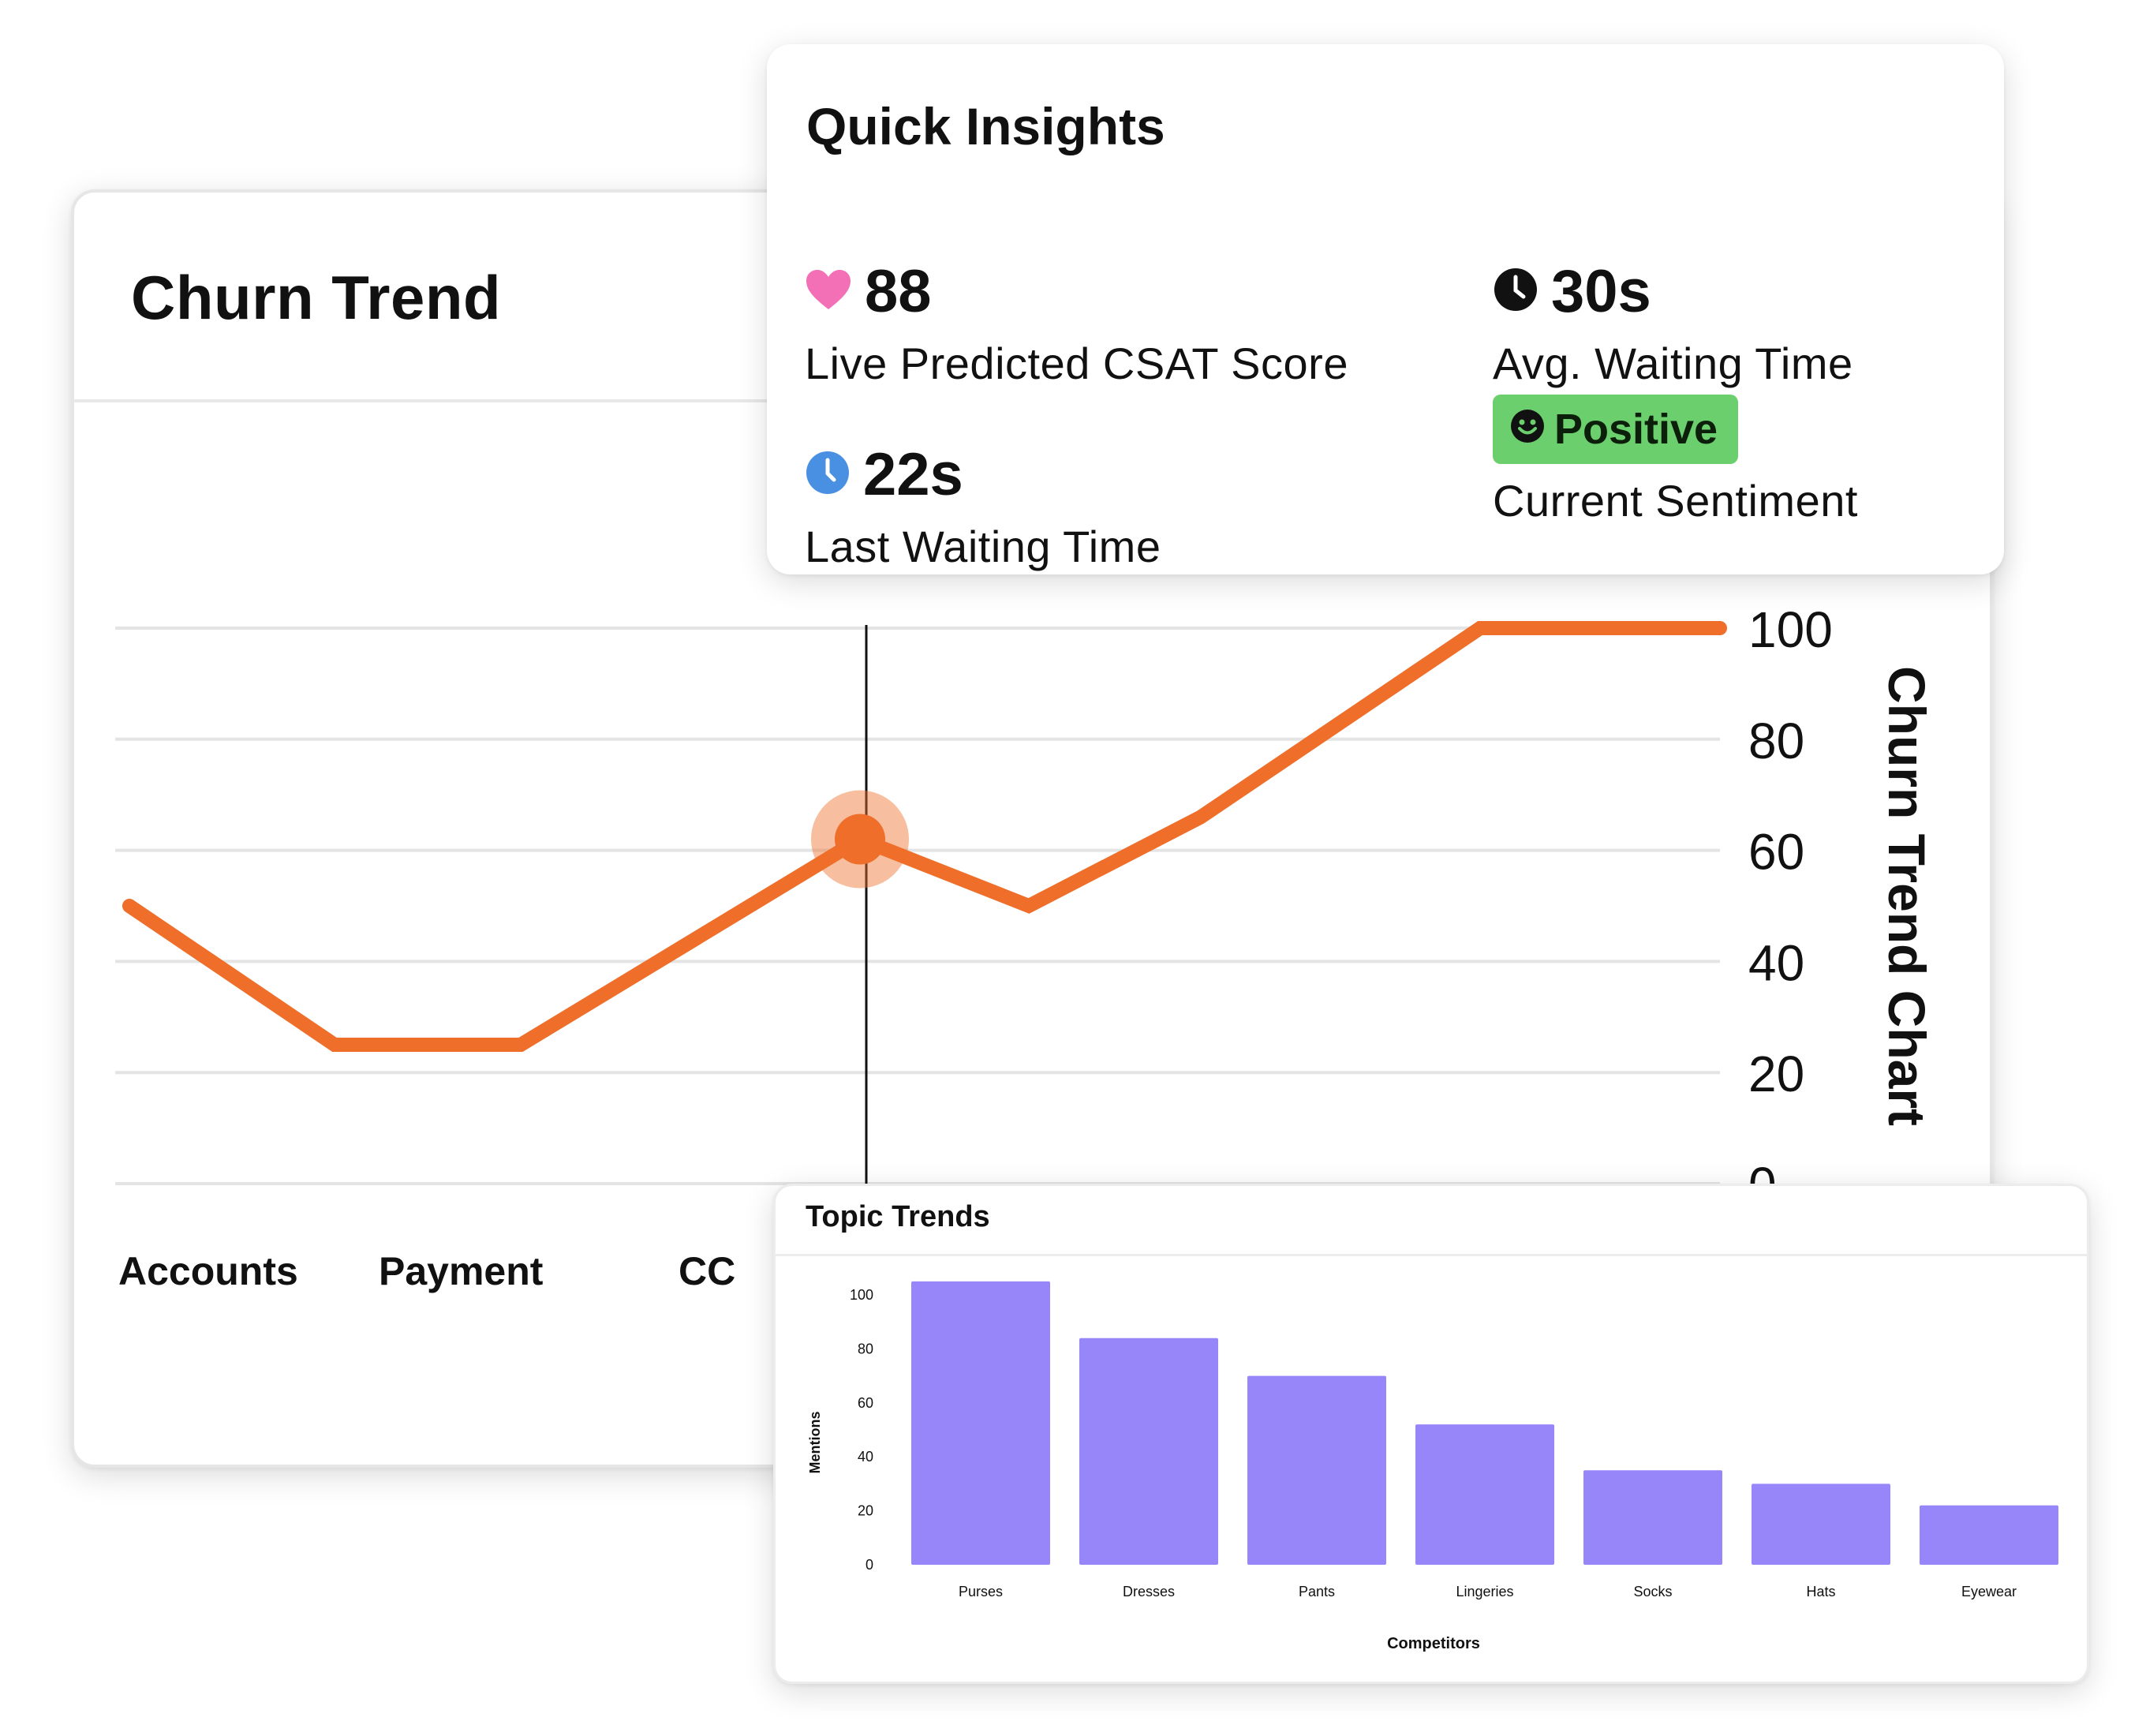 This screenshot has height=1736, width=2146. I want to click on topic-trends-title: Topic Trends, so click(898, 1216).